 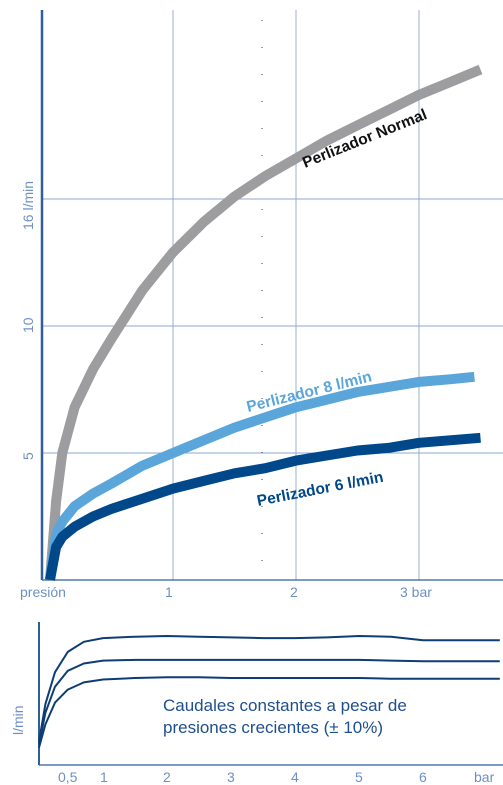 What do you see at coordinates (28, 325) in the screenshot?
I see `y-tick-label-10: 10` at bounding box center [28, 325].